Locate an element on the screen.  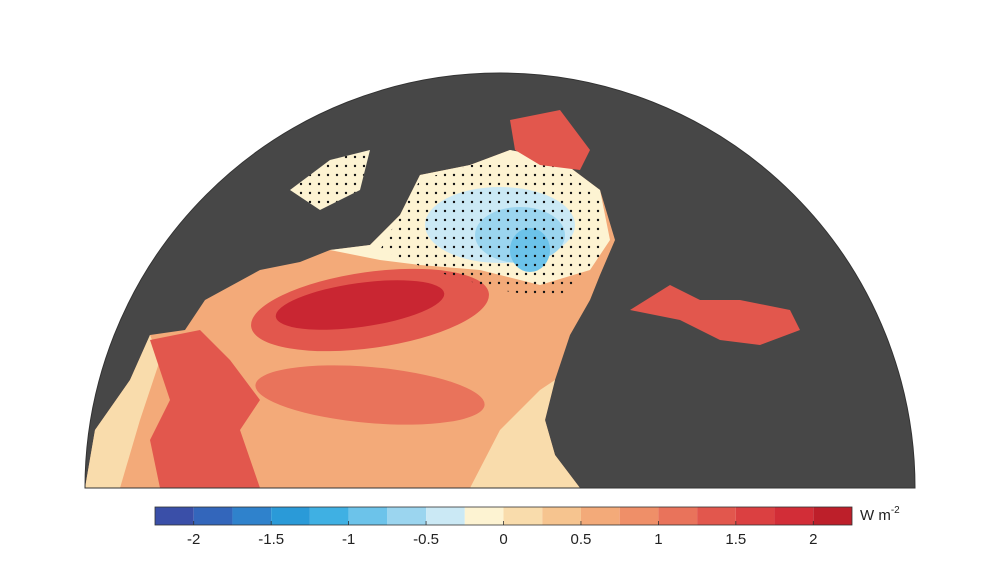
colorbar-unit: W m-2 is located at coordinates (880, 514).